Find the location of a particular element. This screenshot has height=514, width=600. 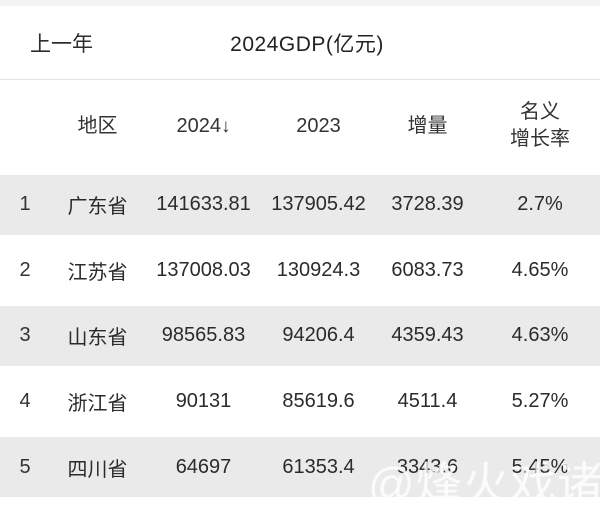

rank-cell: 2 is located at coordinates (25, 269).